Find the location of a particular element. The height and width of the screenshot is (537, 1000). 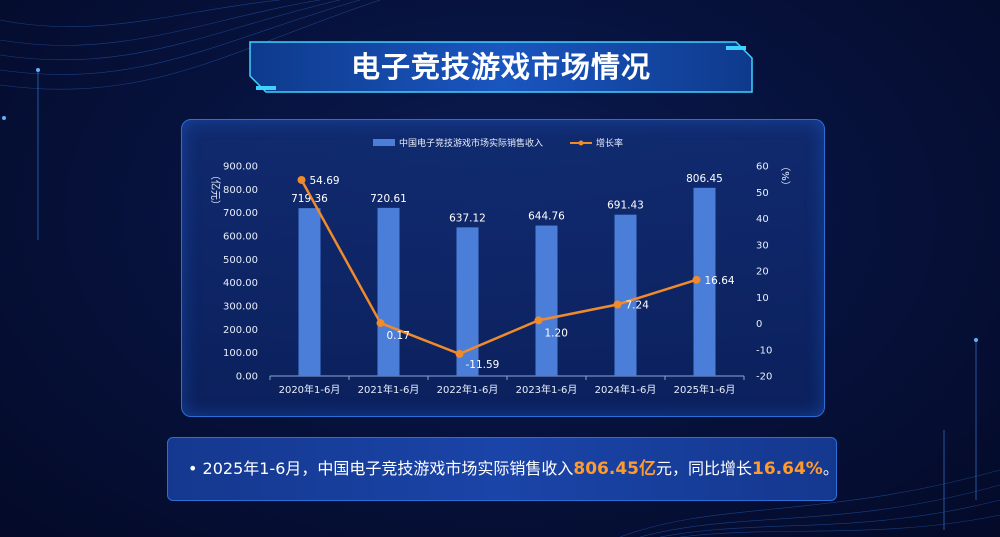

left-tick-label: 700.00 is located at coordinates (240, 213).